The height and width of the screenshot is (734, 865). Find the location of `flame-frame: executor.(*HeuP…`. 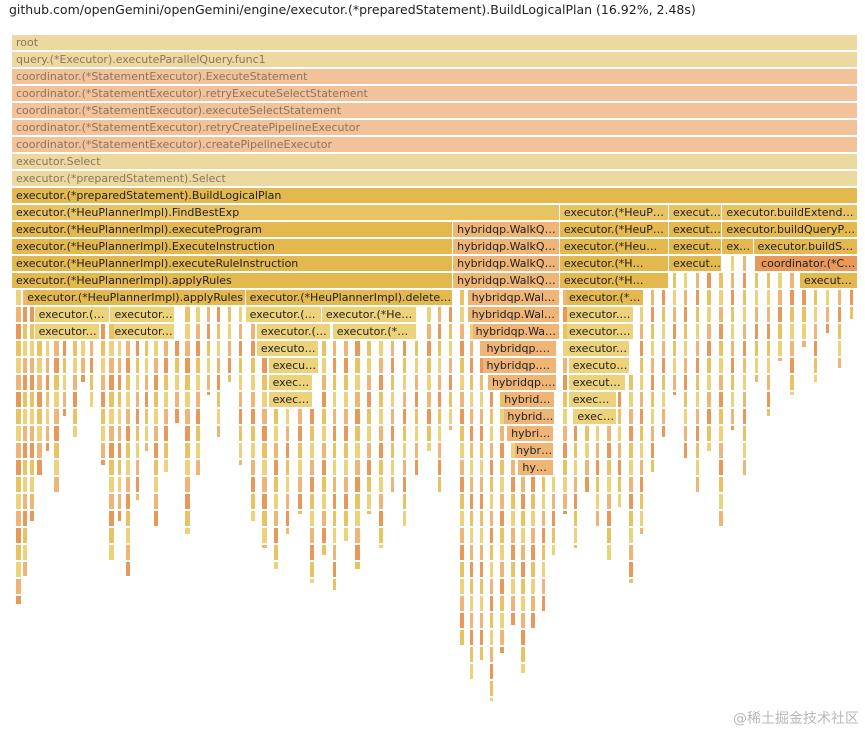

flame-frame: executor.(*HeuP… is located at coordinates (614, 213).